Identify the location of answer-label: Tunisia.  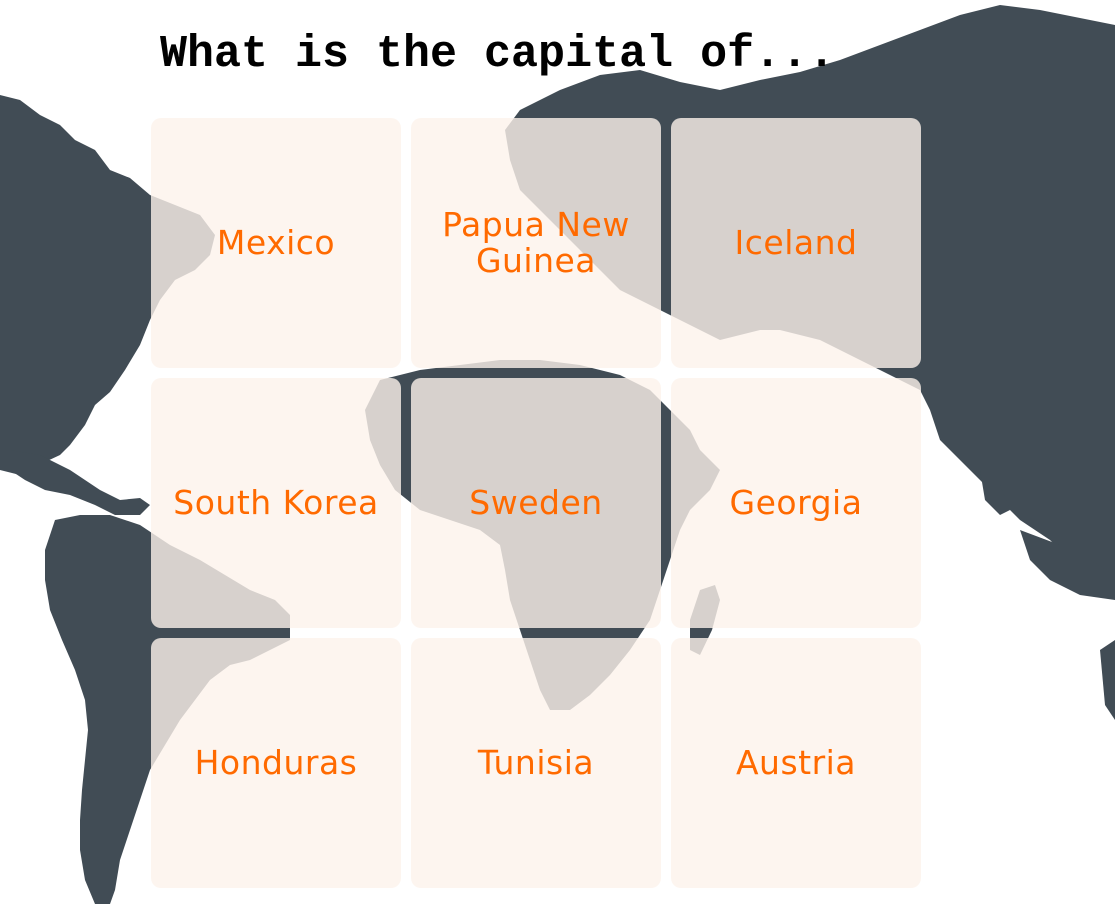
(536, 763).